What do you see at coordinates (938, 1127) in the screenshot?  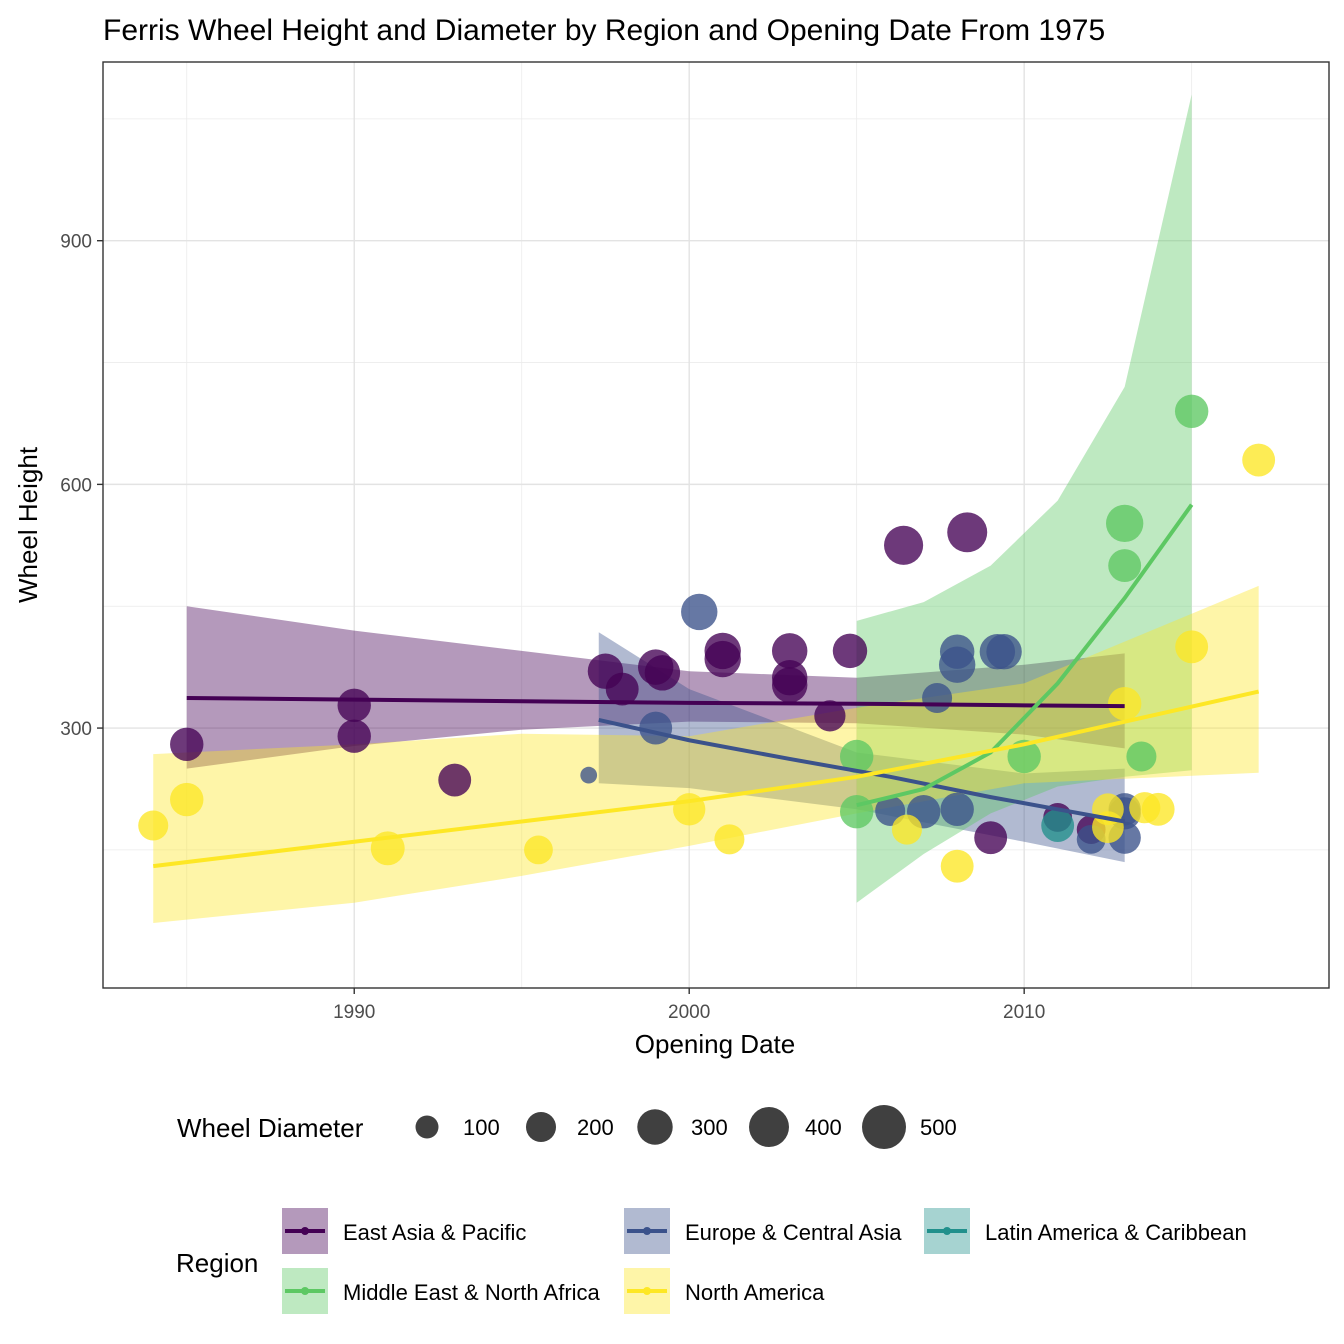 I see `size-legend-label: 500` at bounding box center [938, 1127].